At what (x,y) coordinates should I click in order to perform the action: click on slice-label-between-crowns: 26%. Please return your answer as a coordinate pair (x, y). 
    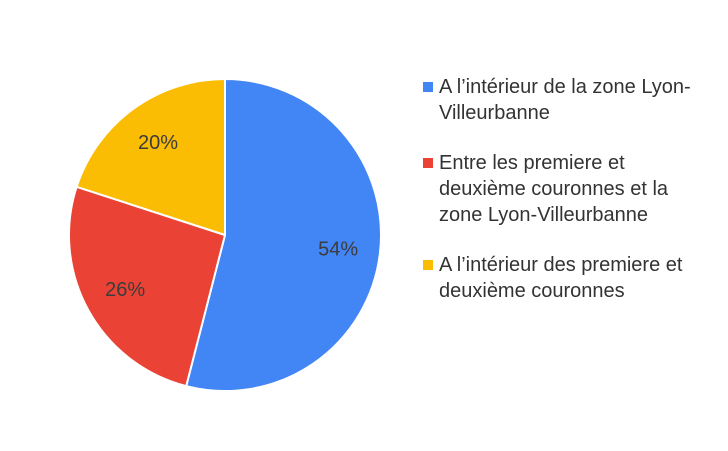
    Looking at the image, I should click on (125, 290).